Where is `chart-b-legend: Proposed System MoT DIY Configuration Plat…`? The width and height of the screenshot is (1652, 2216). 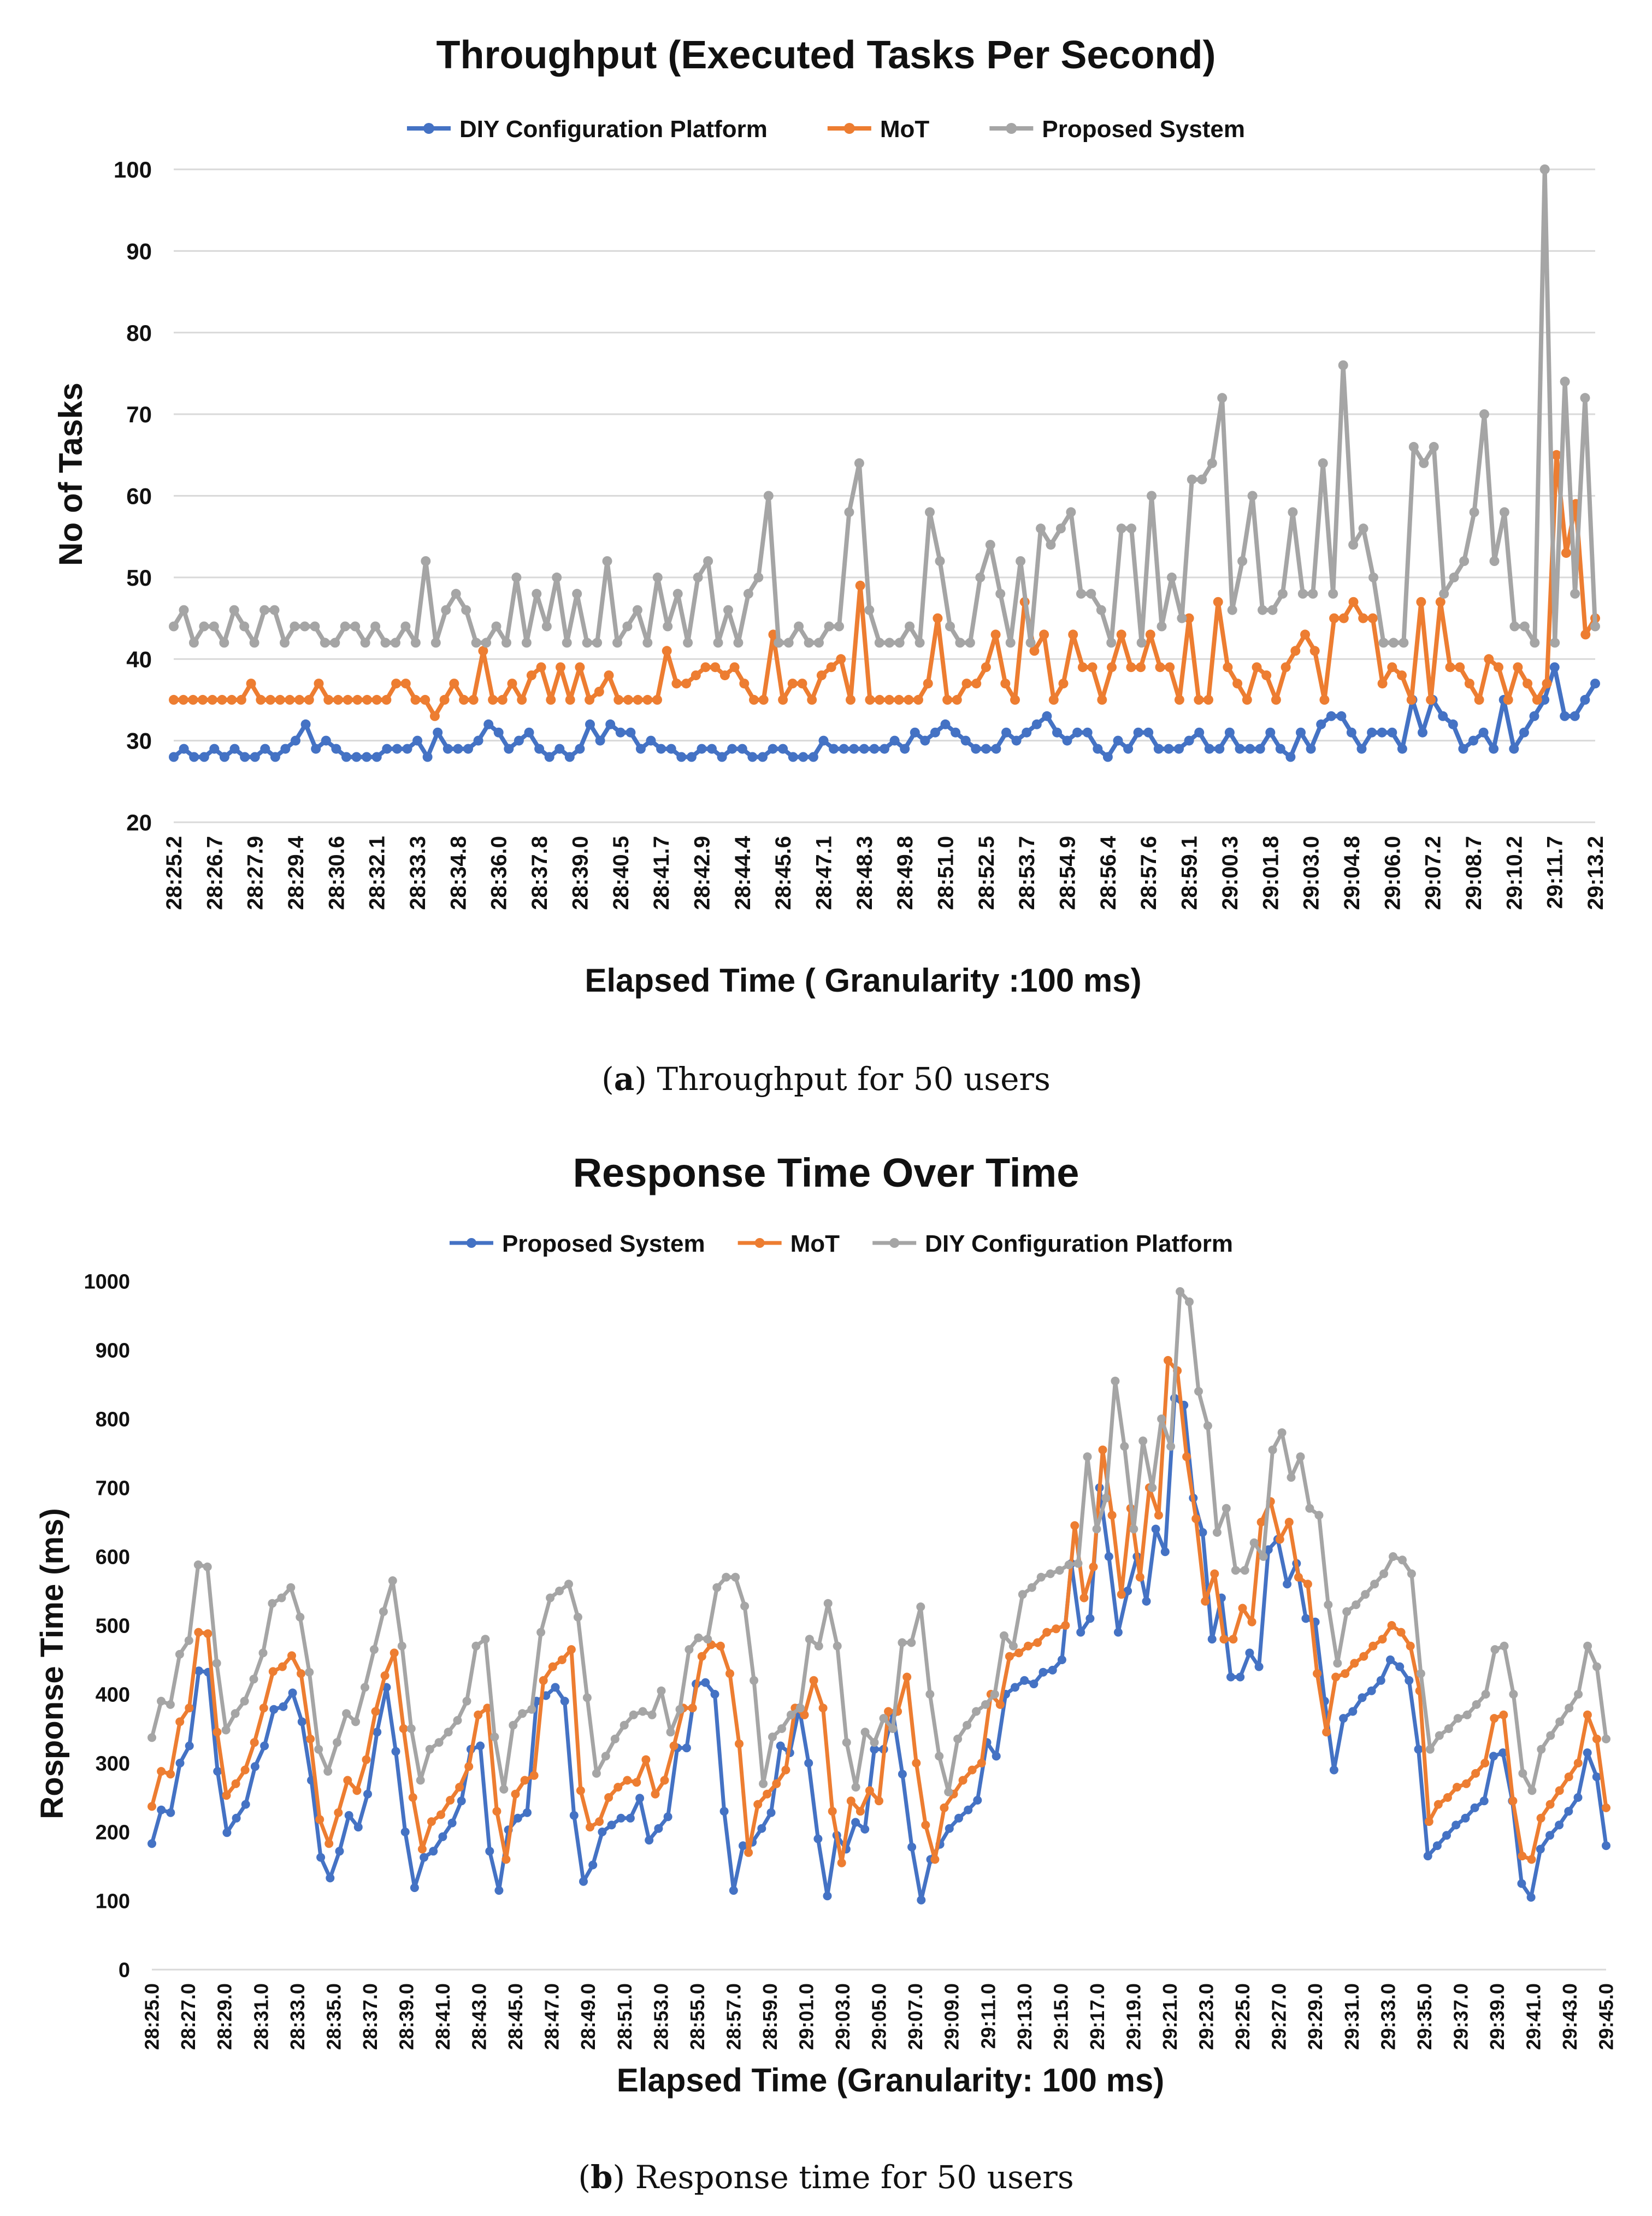 chart-b-legend: Proposed System MoT DIY Configuration Plat… is located at coordinates (841, 1243).